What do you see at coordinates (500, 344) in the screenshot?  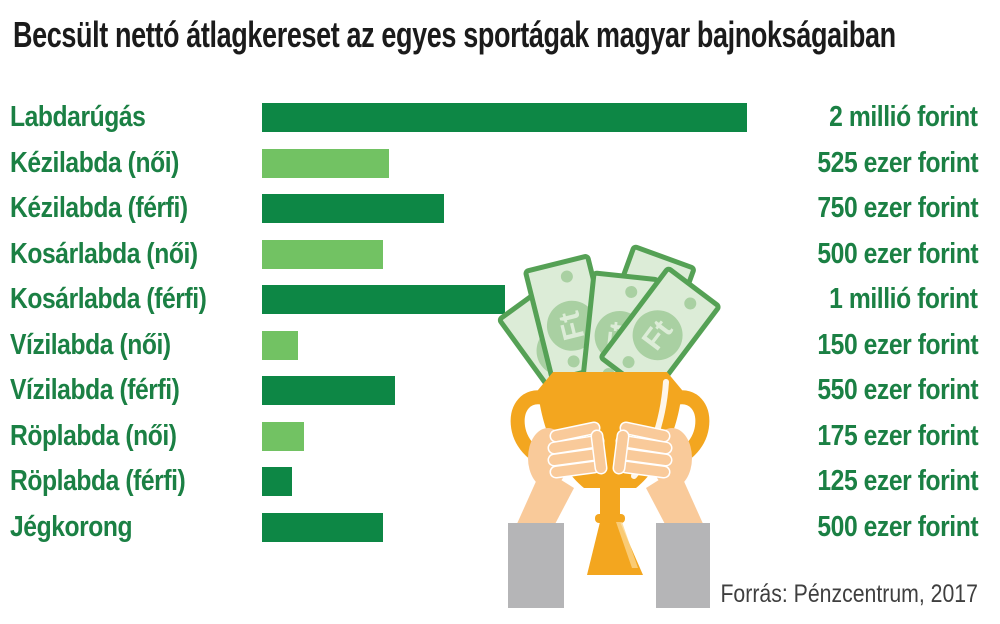 I see `bar-row: Vízilabda (női) 150 ezer forint` at bounding box center [500, 344].